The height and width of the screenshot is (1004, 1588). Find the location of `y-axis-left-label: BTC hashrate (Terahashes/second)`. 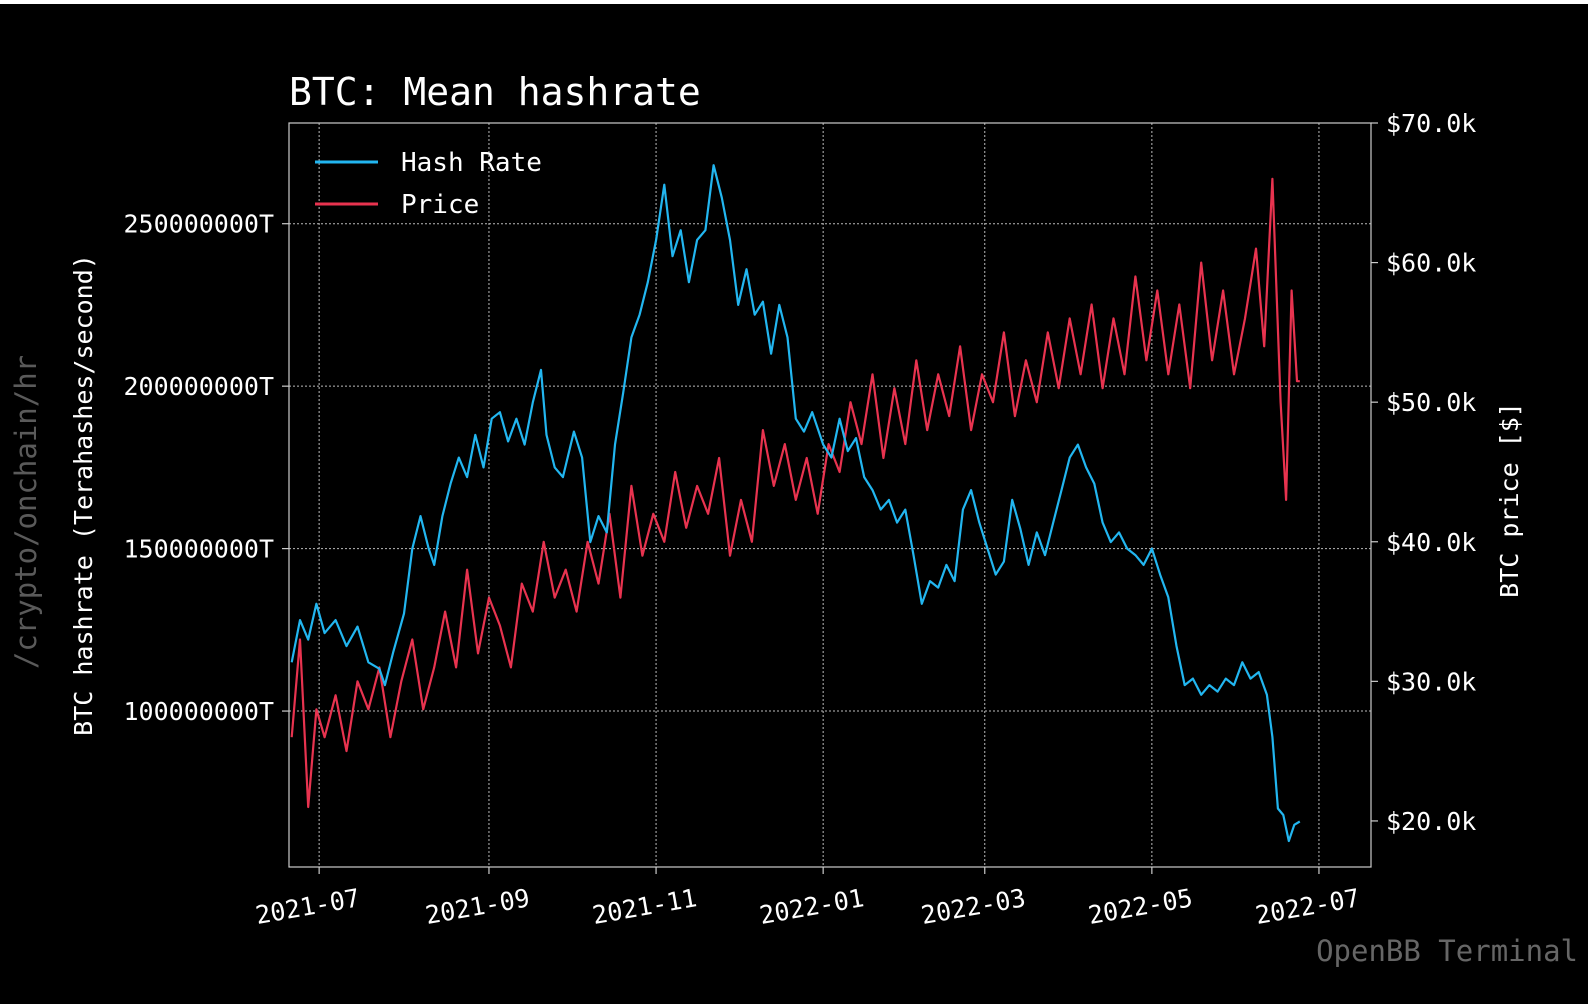

y-axis-left-label: BTC hashrate (Terahashes/second) is located at coordinates (83, 495).